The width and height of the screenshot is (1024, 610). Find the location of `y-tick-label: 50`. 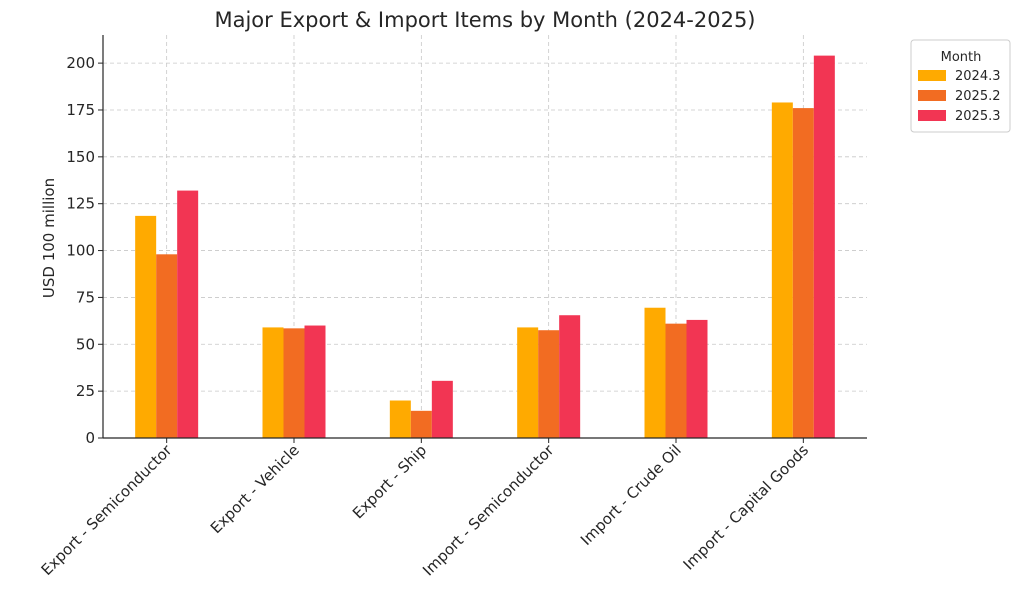

y-tick-label: 50 is located at coordinates (85, 344).